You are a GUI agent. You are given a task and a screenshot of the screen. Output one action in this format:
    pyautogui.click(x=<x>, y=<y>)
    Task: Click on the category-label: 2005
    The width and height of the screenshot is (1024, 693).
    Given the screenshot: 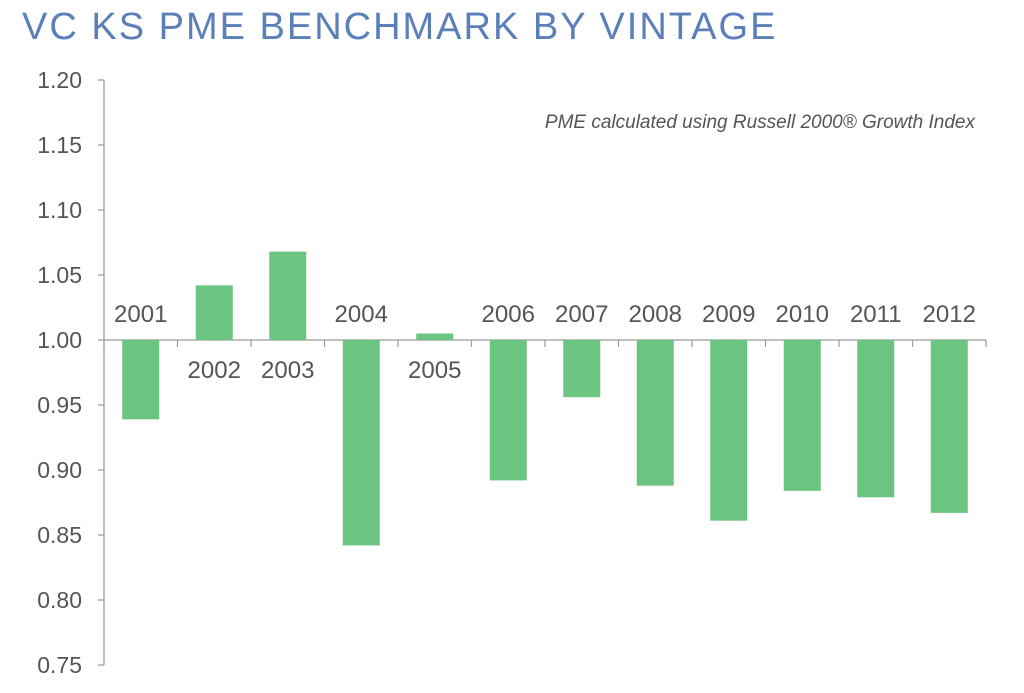 What is the action you would take?
    pyautogui.click(x=434, y=370)
    